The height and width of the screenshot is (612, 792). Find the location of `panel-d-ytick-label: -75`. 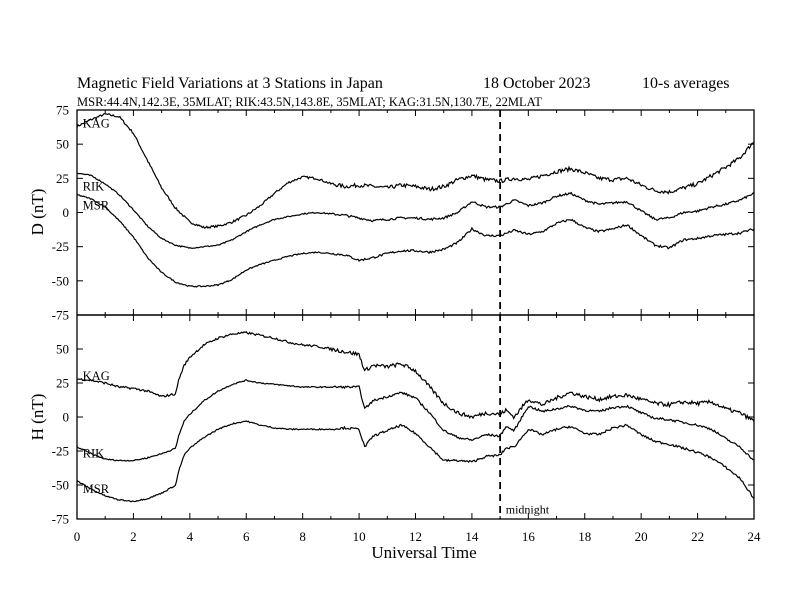

panel-d-ytick-label: -75 is located at coordinates (60, 315).